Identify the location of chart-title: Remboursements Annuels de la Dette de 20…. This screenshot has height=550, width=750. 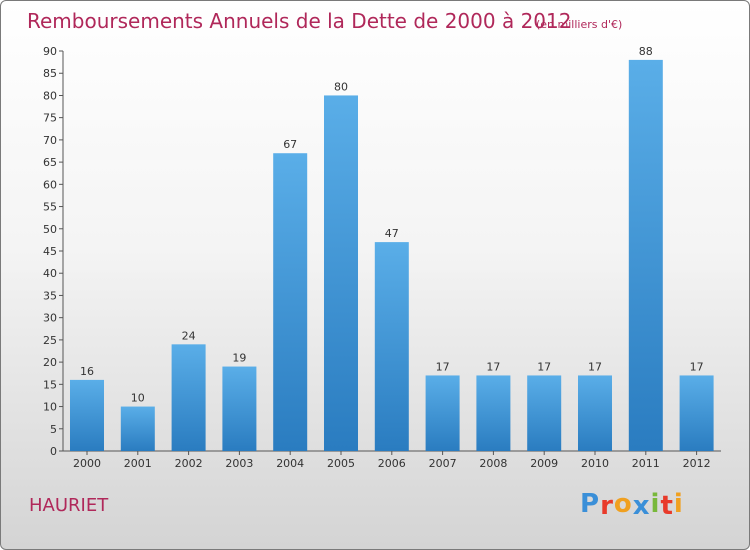
(299, 21).